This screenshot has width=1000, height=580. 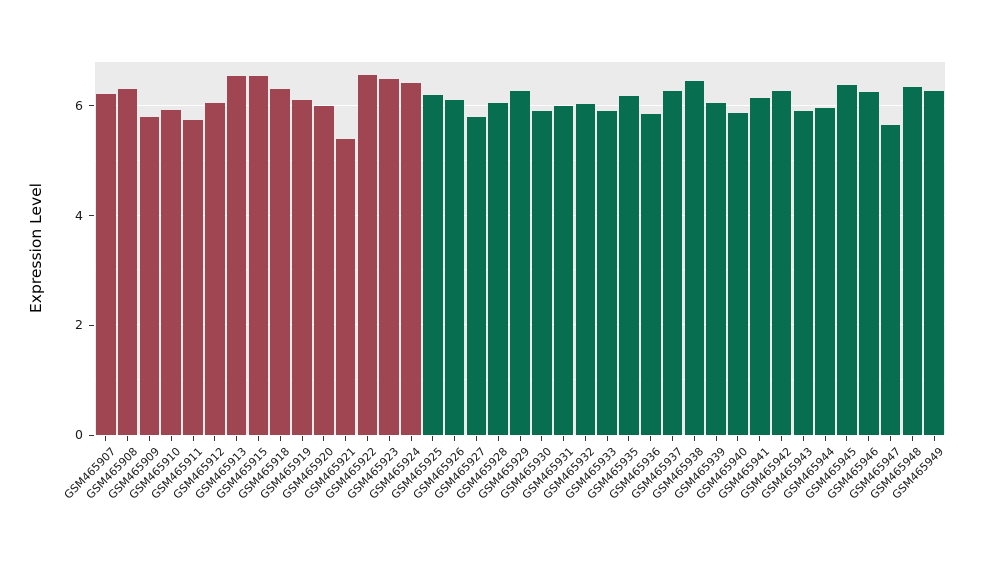 I want to click on bar-GSM465909, so click(x=149, y=275).